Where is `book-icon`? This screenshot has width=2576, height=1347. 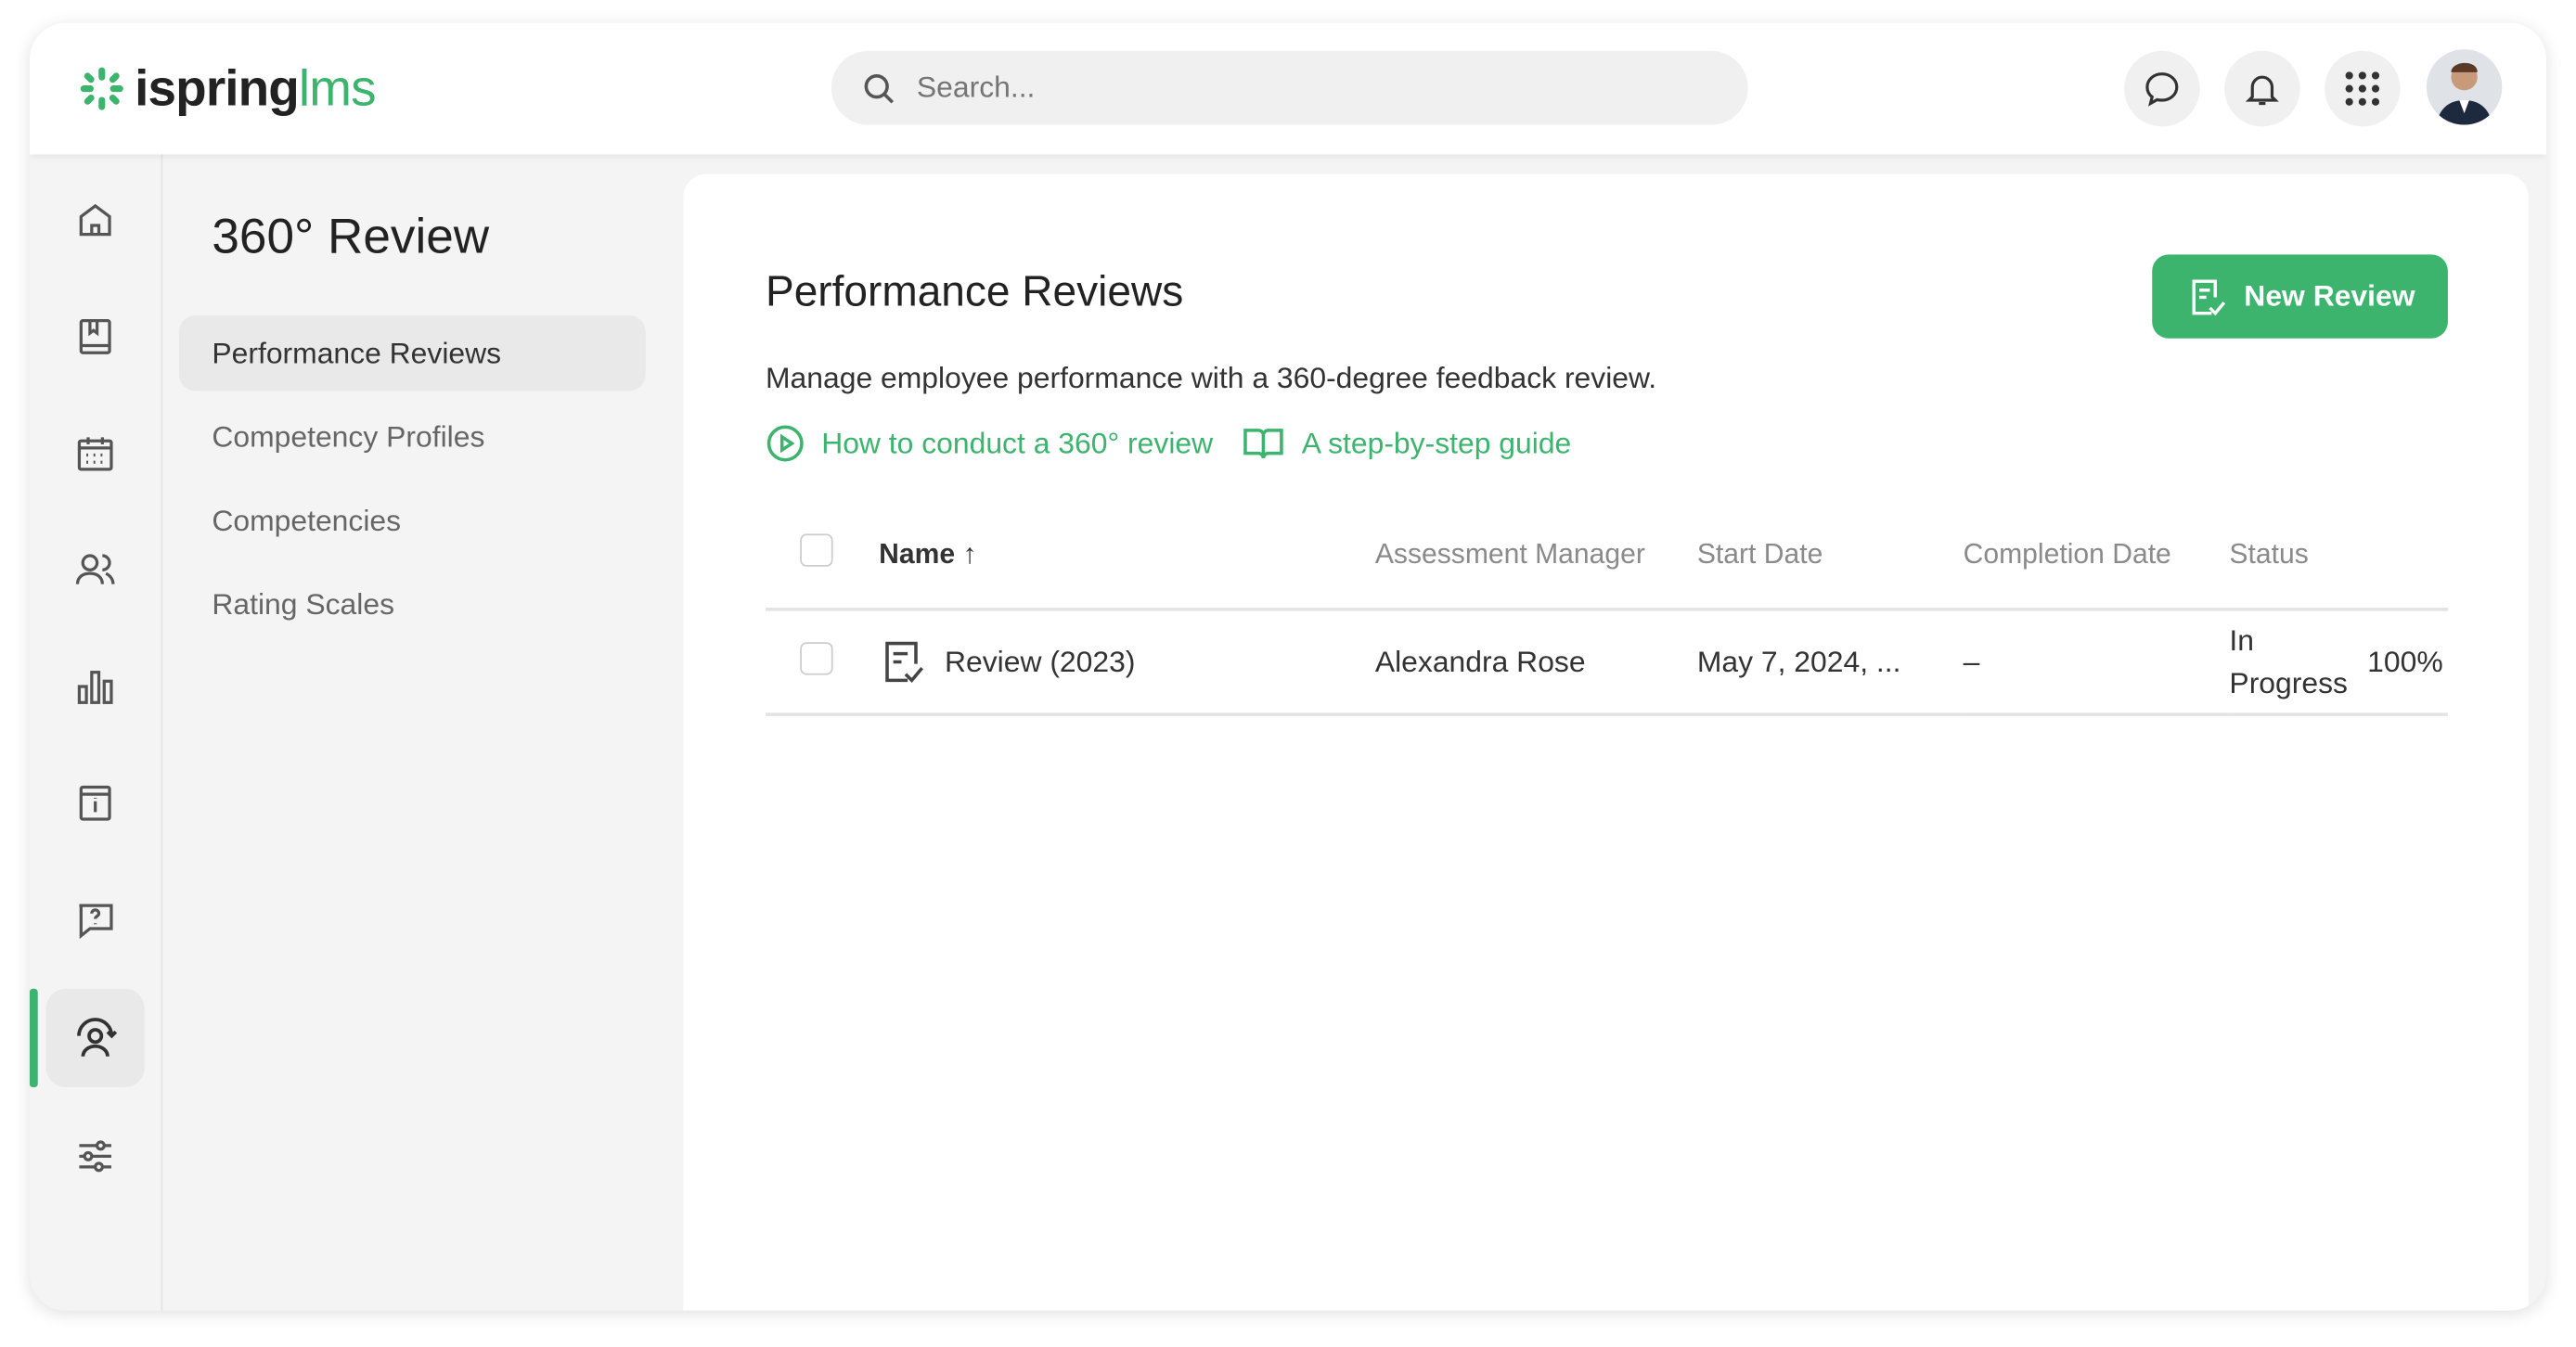
book-icon is located at coordinates (95, 336).